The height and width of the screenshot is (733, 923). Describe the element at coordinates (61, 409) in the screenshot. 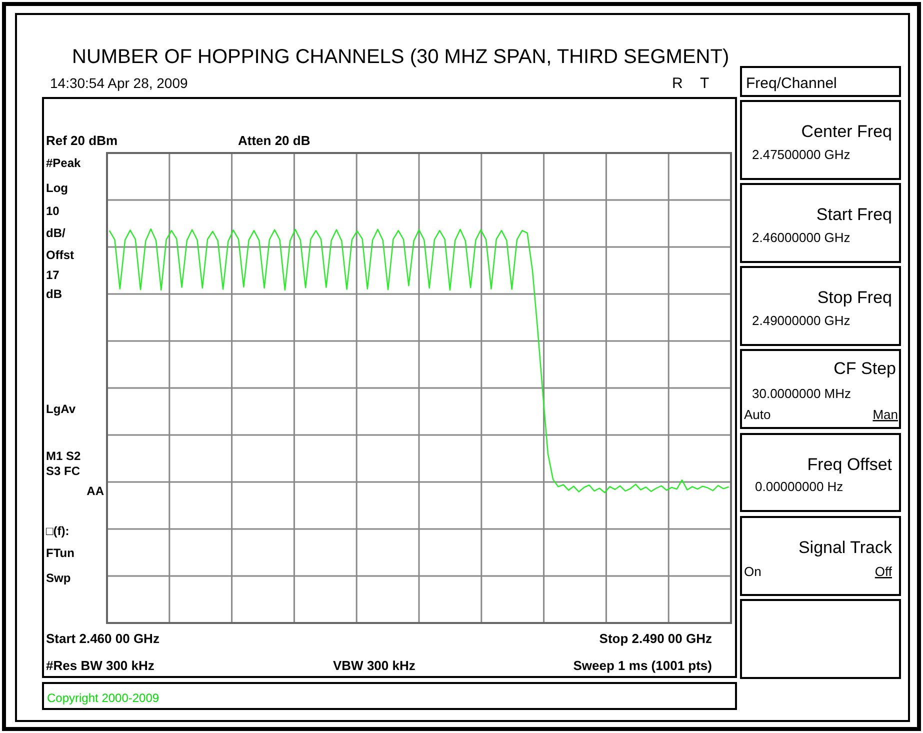

I see `text: LgAv` at that location.